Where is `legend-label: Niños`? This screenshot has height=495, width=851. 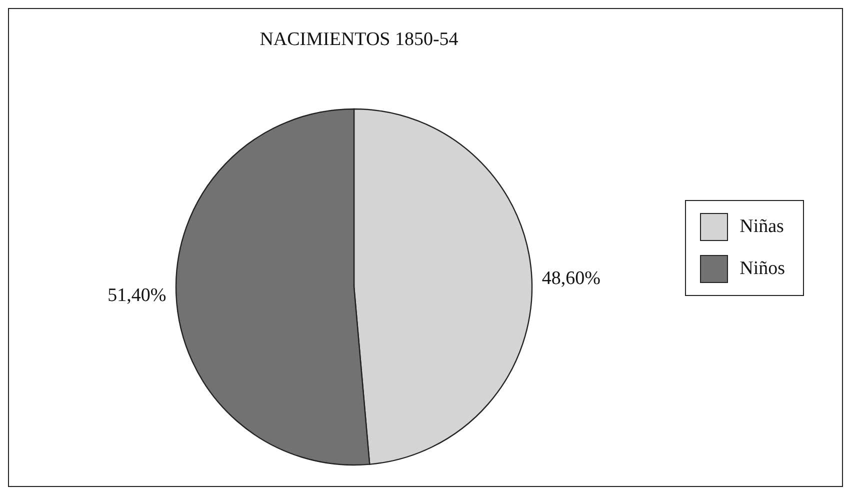 legend-label: Niños is located at coordinates (762, 269).